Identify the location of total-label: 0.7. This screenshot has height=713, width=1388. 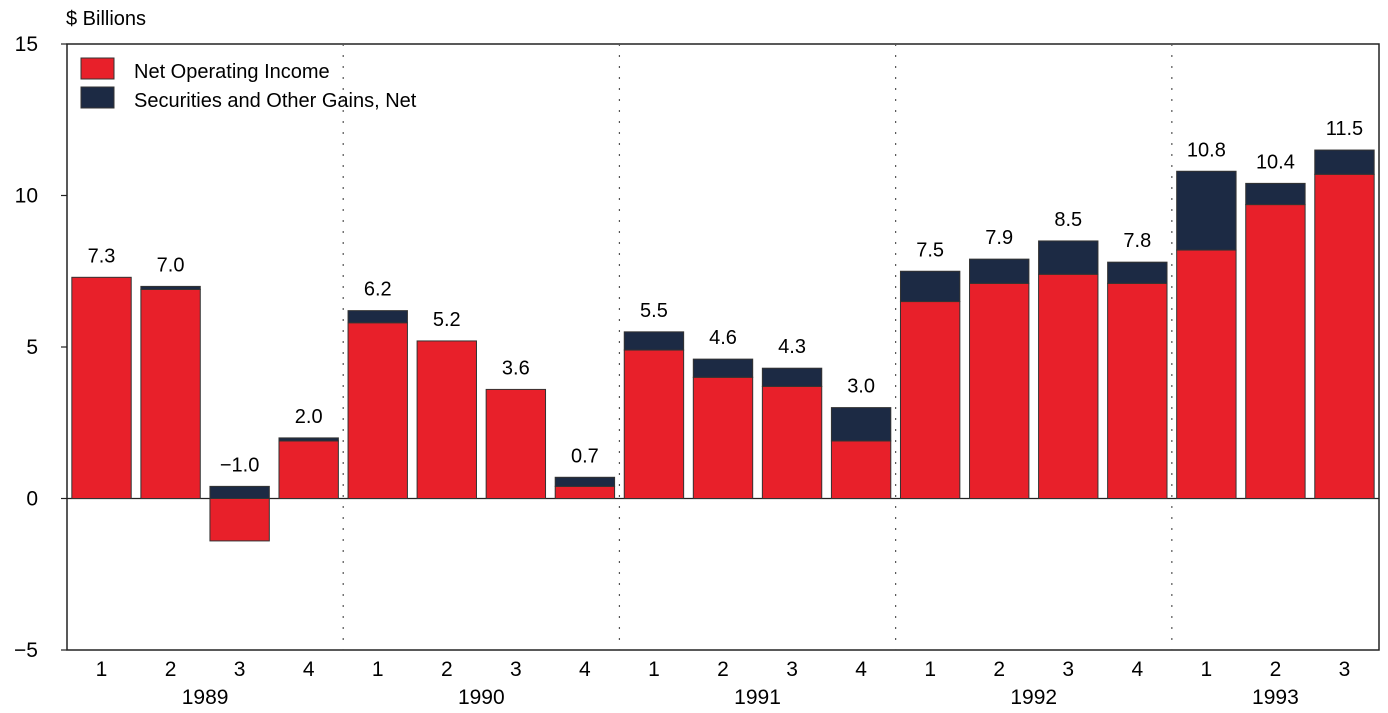
(585, 456).